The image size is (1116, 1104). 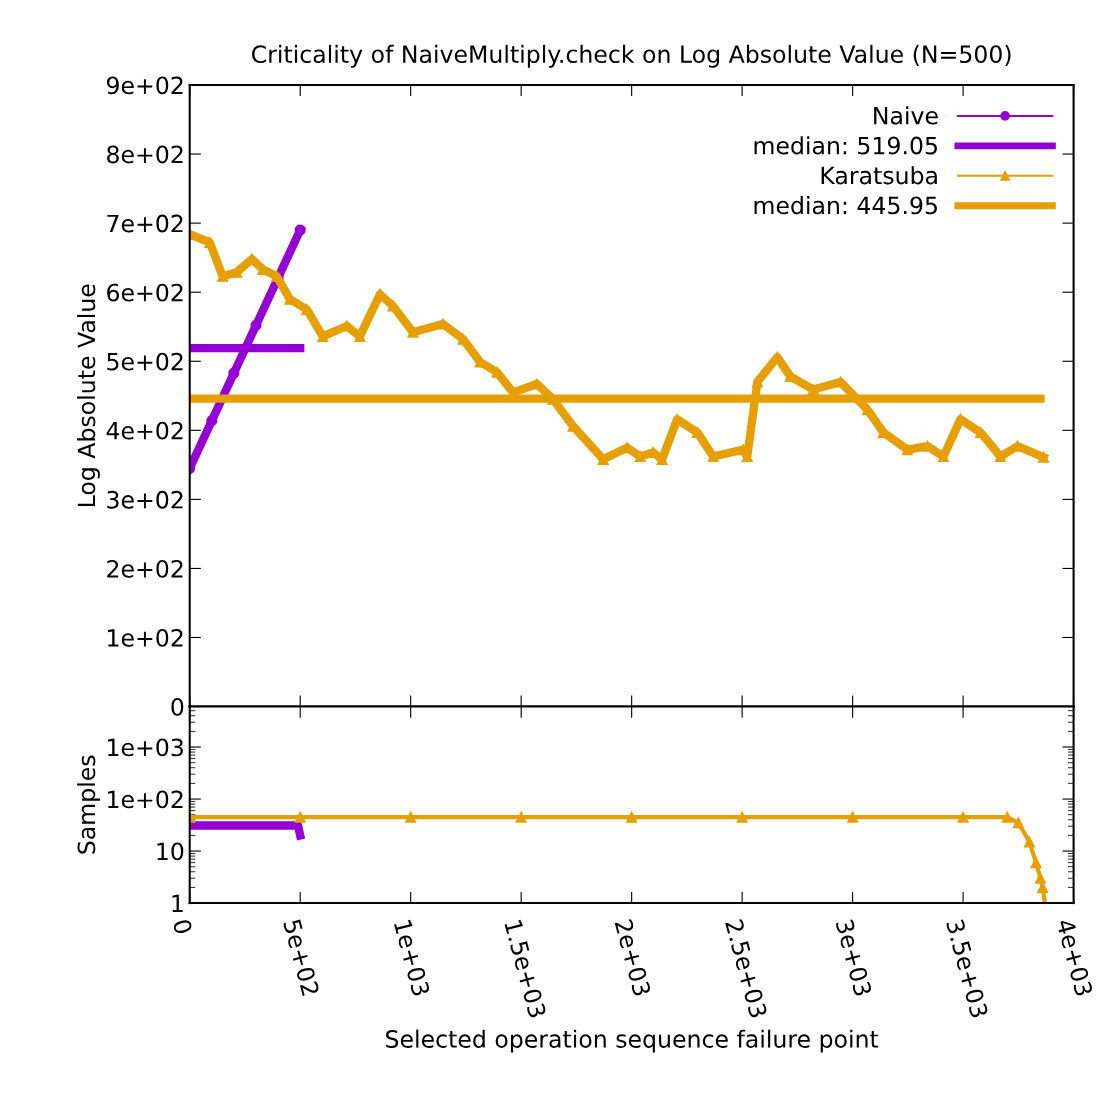 I want to click on legend-label: Karatsuba, so click(x=879, y=175).